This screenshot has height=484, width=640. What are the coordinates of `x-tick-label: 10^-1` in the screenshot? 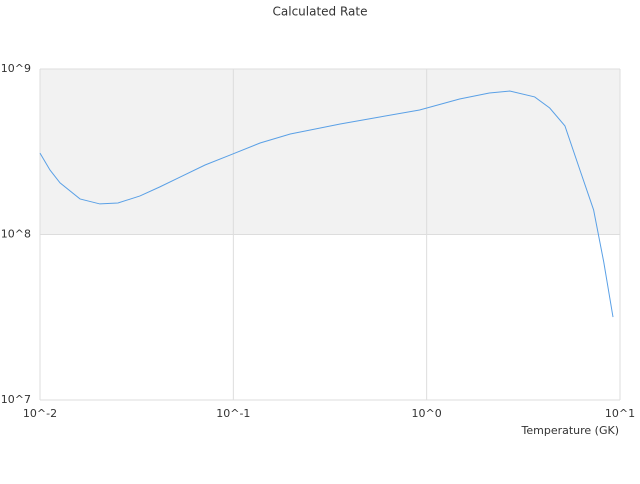 It's located at (233, 413).